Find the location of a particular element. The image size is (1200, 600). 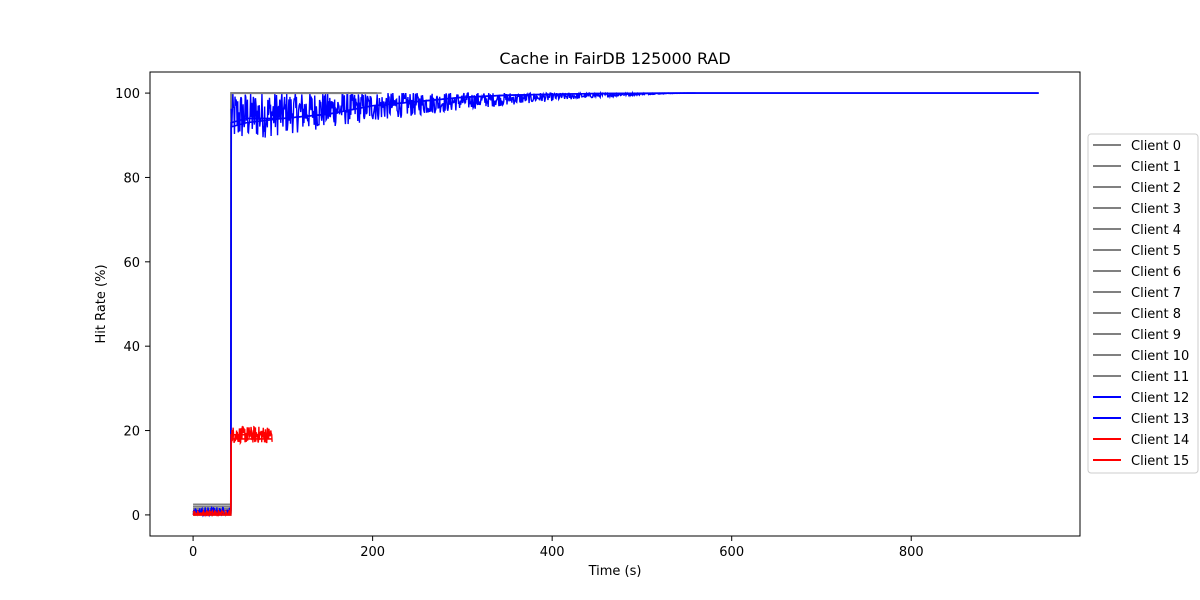

x-tick-label: 600 is located at coordinates (731, 552).